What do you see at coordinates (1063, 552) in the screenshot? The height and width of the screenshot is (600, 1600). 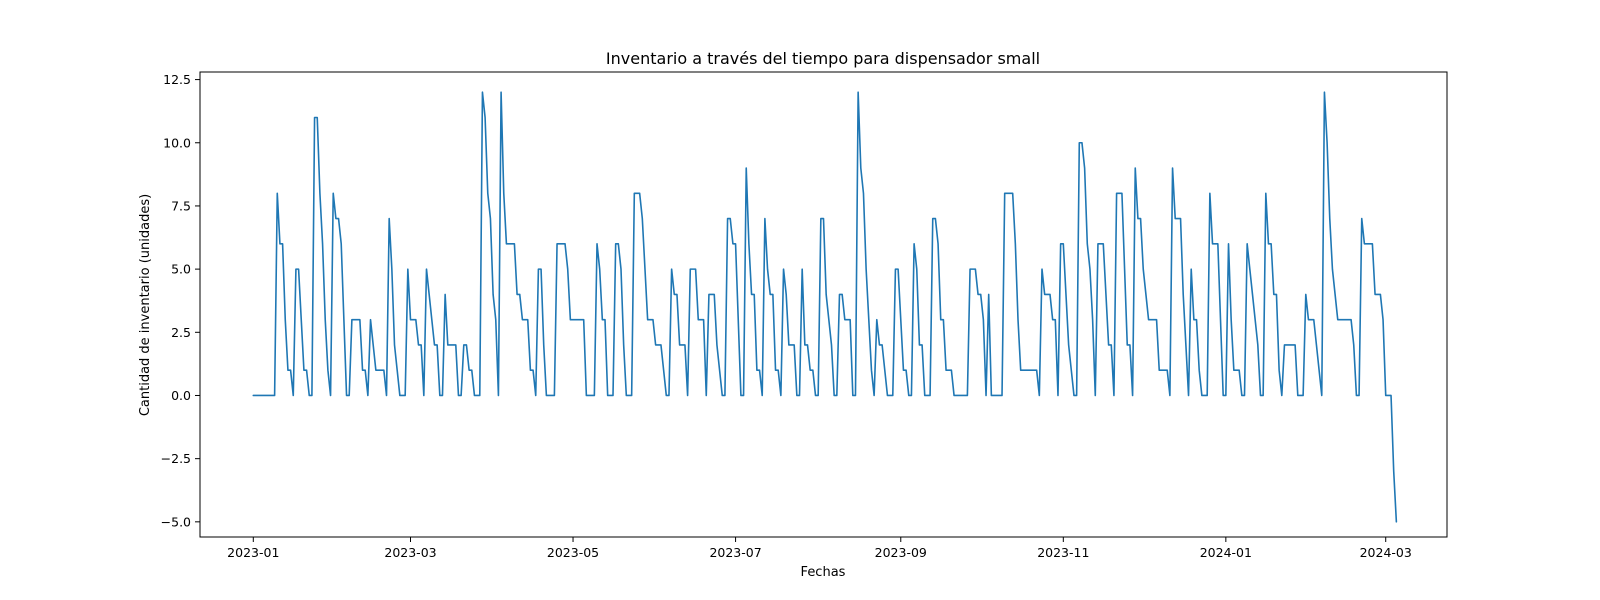 I see `x-tick-label: 2023-11` at bounding box center [1063, 552].